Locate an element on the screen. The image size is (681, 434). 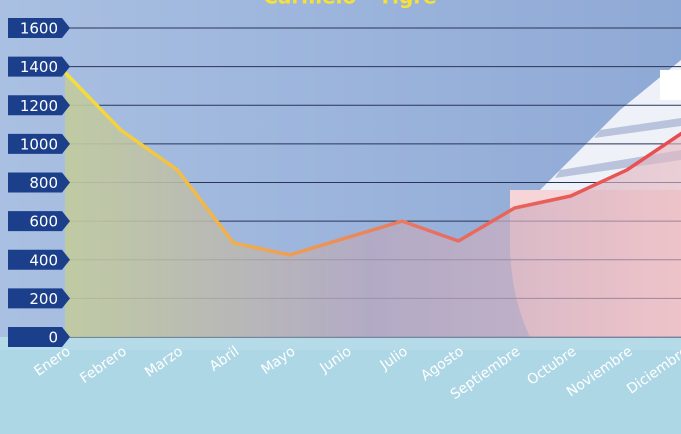
y-tick-label: 1600 is located at coordinates (39, 29).